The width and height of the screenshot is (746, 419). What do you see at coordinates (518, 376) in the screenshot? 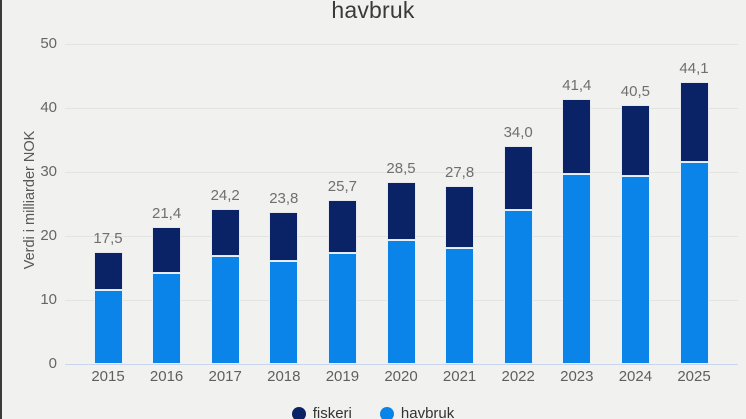
I see `x-tick-label-2022: 2022` at bounding box center [518, 376].